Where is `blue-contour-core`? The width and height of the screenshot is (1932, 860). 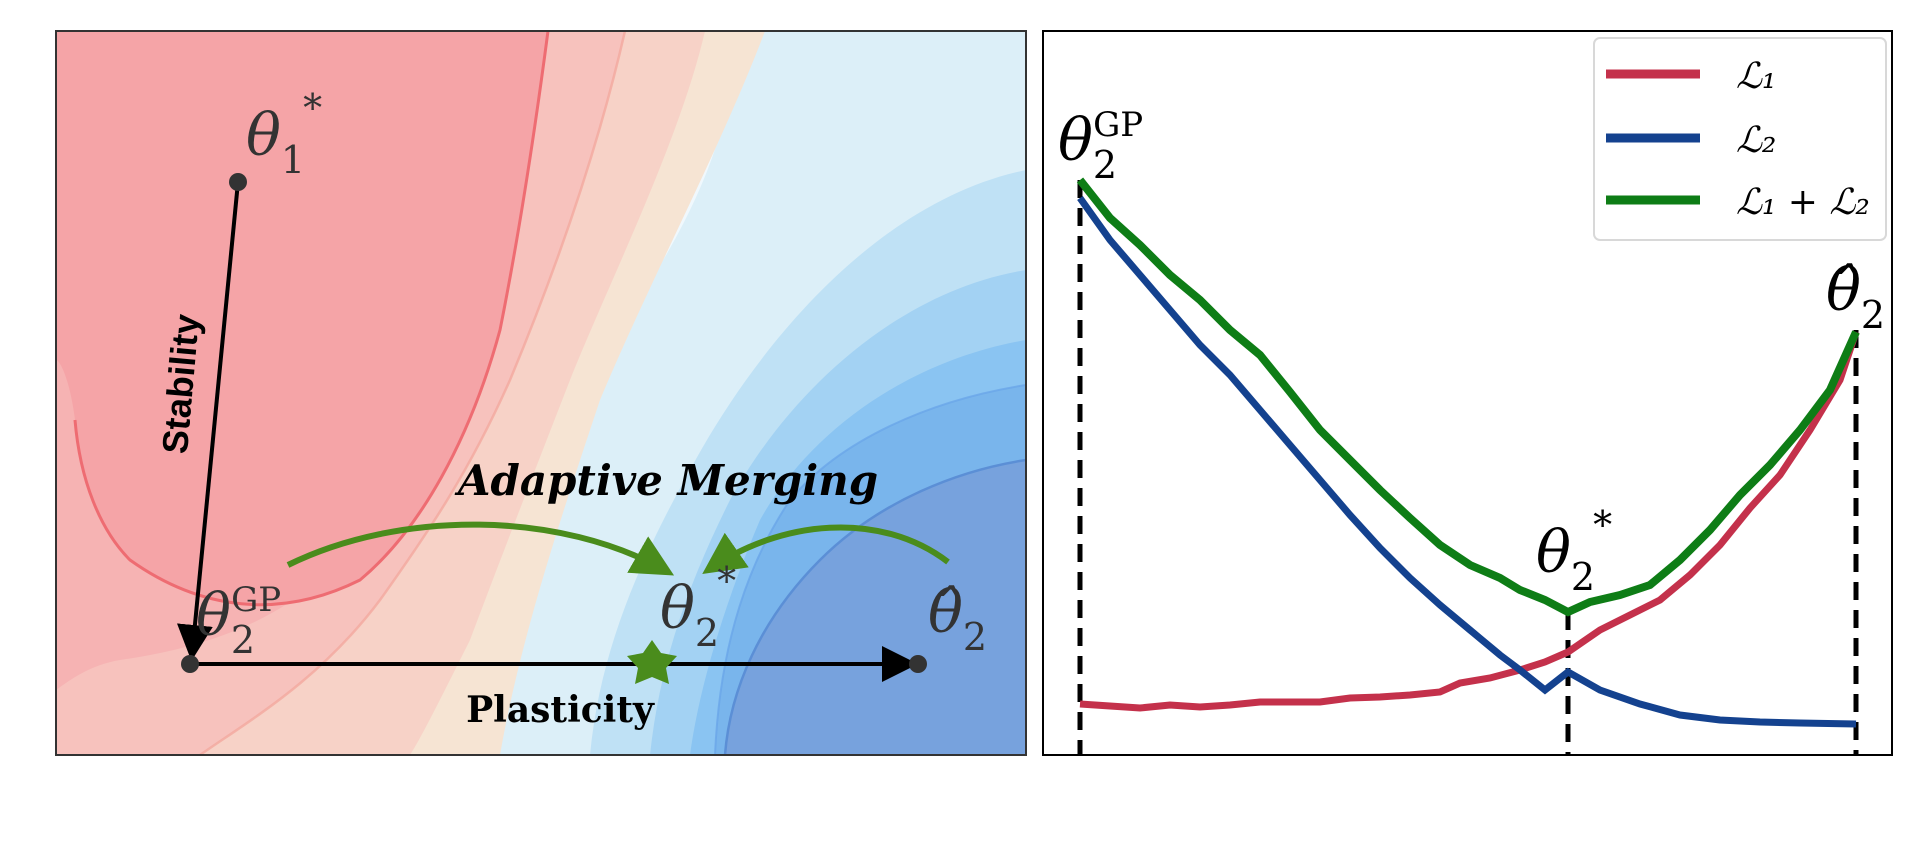 blue-contour-core is located at coordinates (875, 607).